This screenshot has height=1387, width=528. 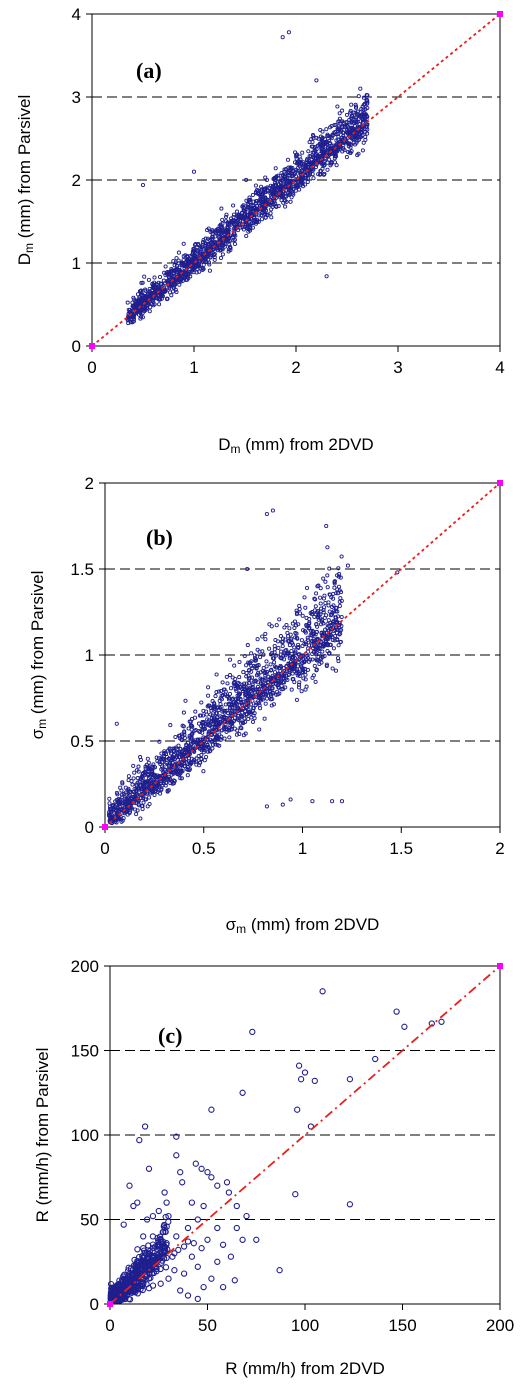 What do you see at coordinates (29, 248) in the screenshot?
I see `p0-y-axis-subscript: m` at bounding box center [29, 248].